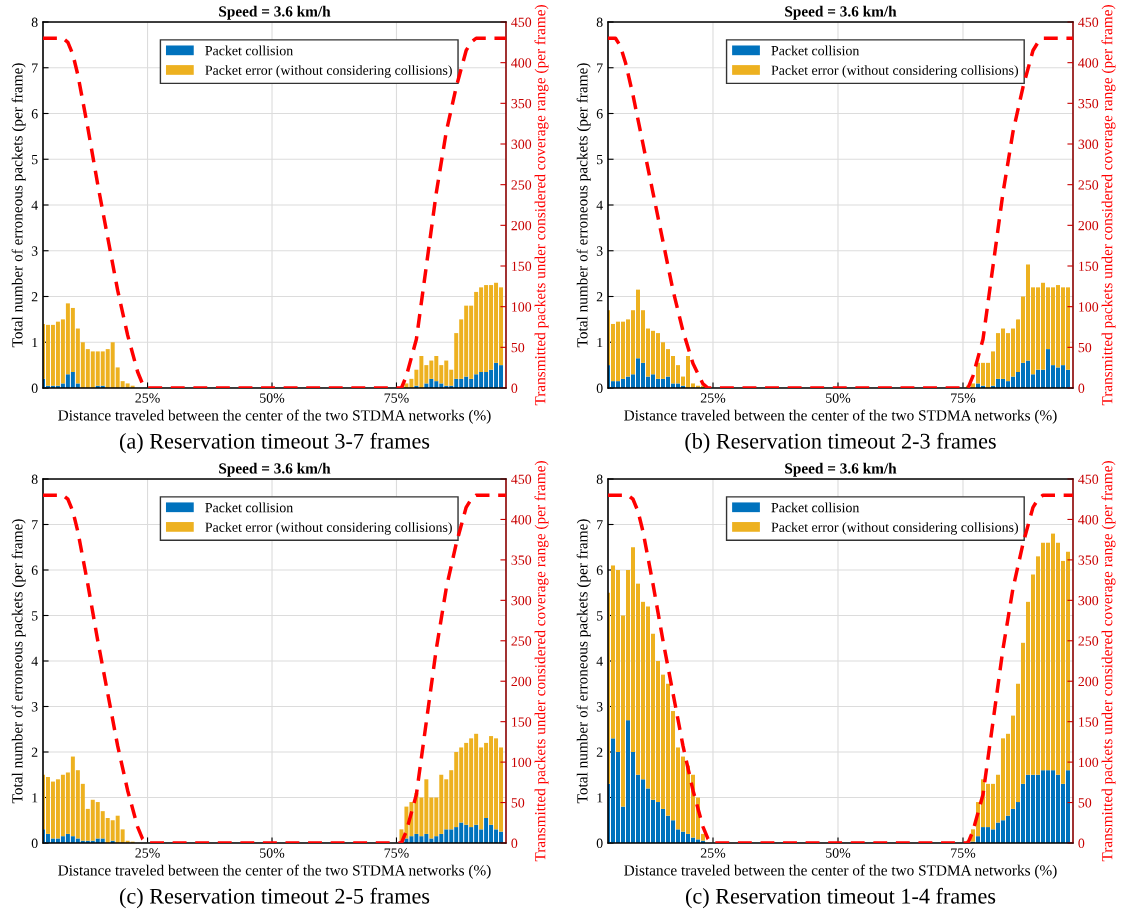 The width and height of the screenshot is (1134, 911). I want to click on text: (a) Reservation timeout 3-7 frames, so click(274, 443).